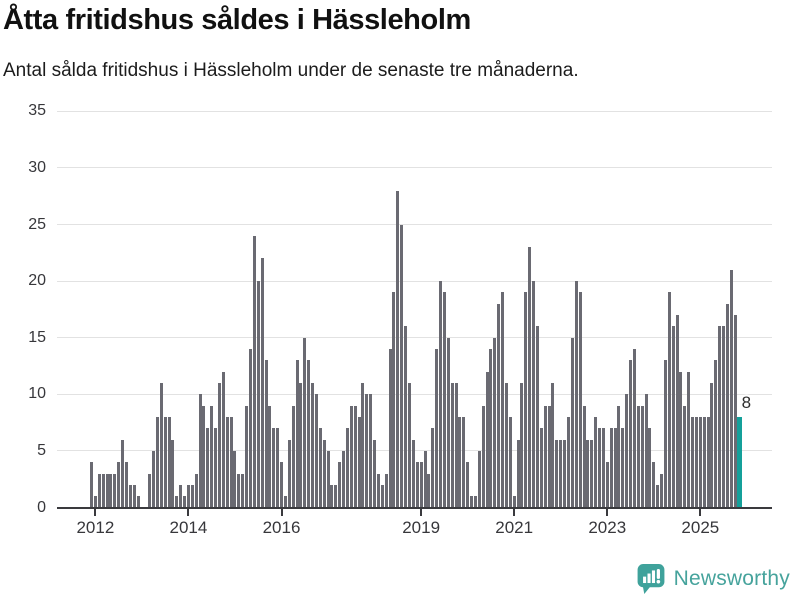  What do you see at coordinates (41, 450) in the screenshot?
I see `y-axis-label: 5` at bounding box center [41, 450].